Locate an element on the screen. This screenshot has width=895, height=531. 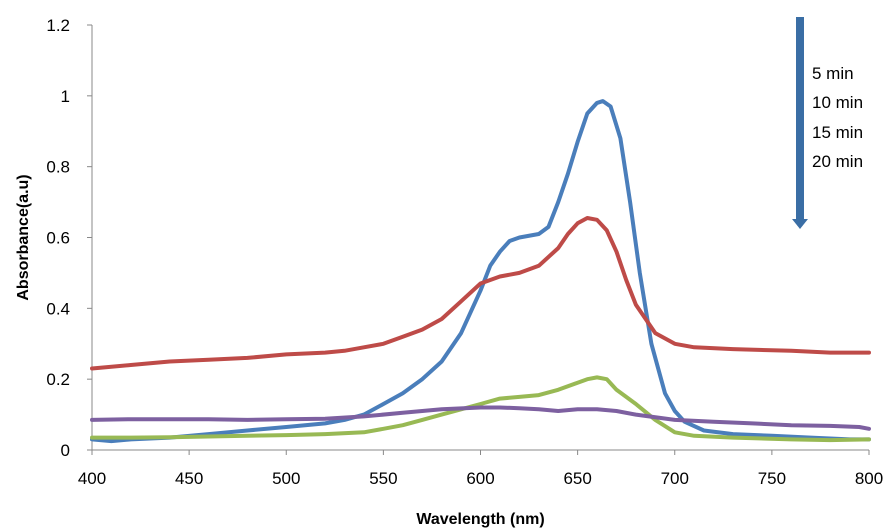
x-tick-label: 650 is located at coordinates (577, 478).